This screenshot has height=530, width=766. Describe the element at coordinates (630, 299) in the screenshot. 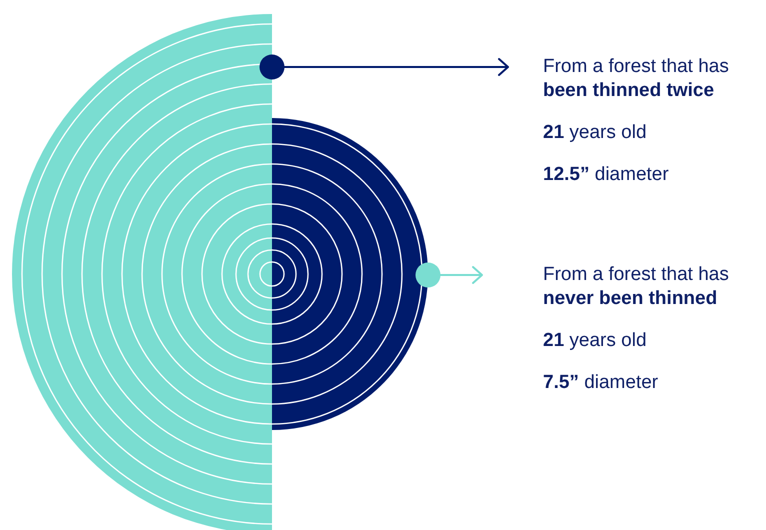

I see `category-label: never been thinned` at that location.